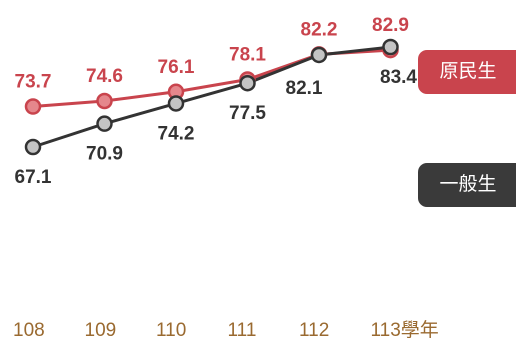 The image size is (516, 341). Describe the element at coordinates (101, 330) in the screenshot. I see `x-tick-label-1: 109` at that location.